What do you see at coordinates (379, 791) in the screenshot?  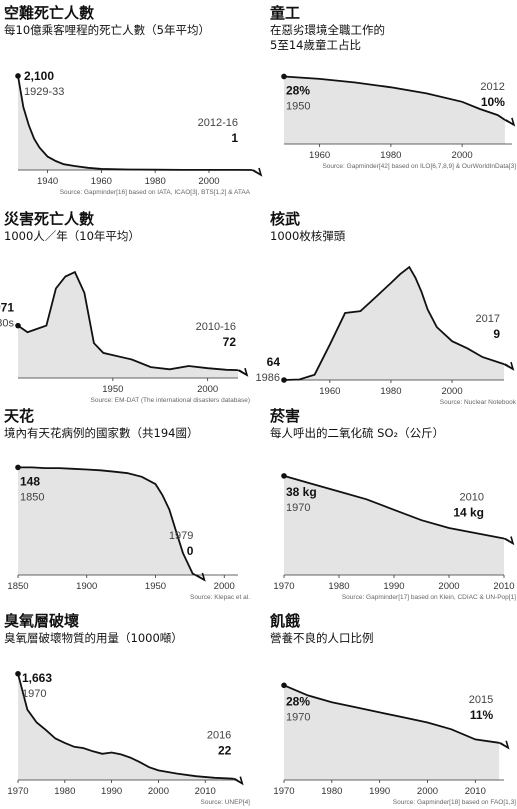 I see `x-tick-label: 1990` at bounding box center [379, 791].